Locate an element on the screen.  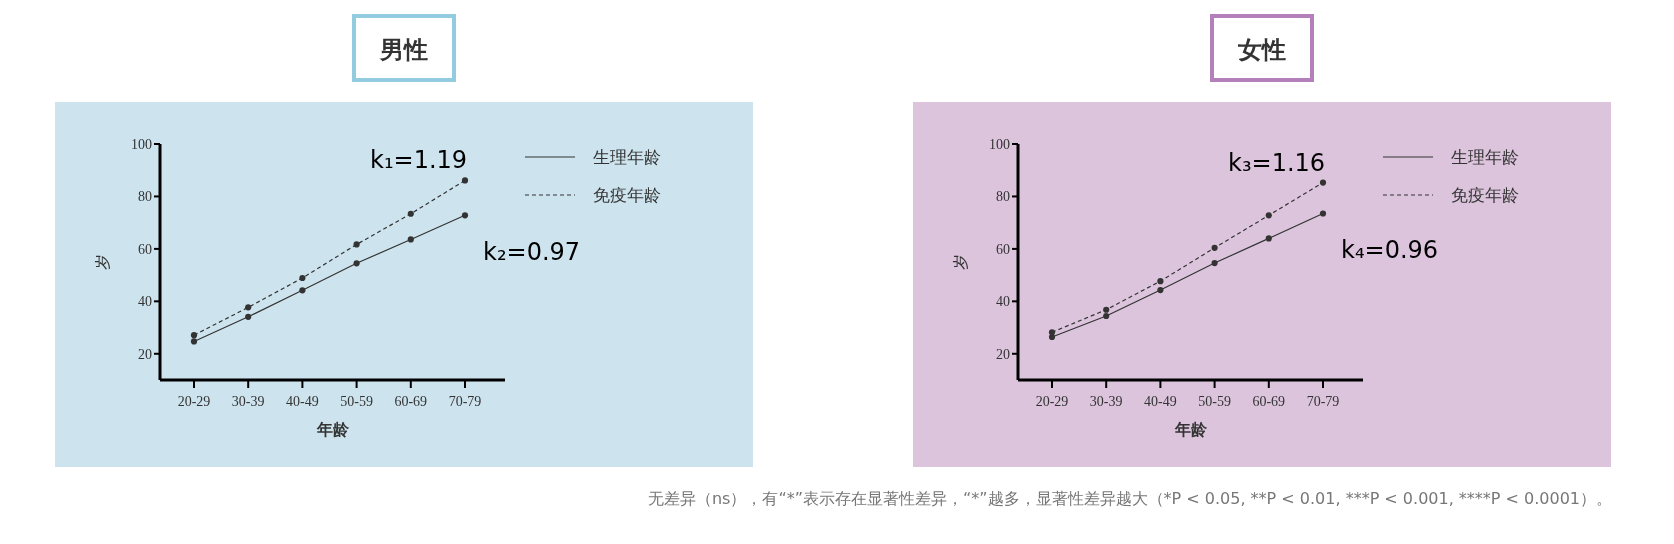
chart-title: 女性 is located at coordinates (1261, 50).